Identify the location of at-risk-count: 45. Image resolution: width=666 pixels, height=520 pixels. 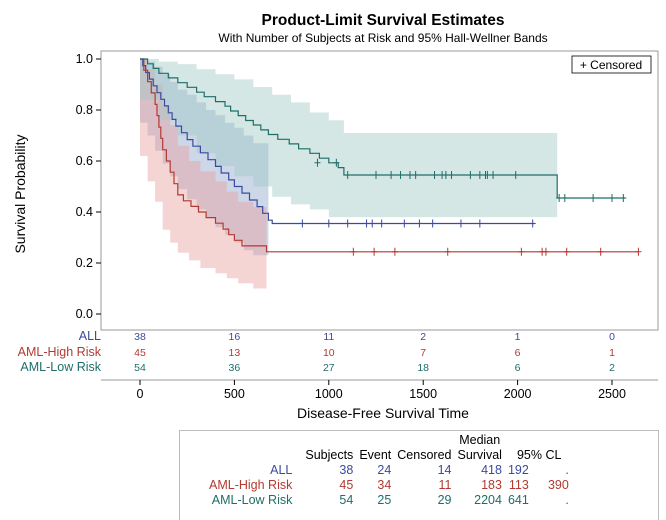
(140, 353).